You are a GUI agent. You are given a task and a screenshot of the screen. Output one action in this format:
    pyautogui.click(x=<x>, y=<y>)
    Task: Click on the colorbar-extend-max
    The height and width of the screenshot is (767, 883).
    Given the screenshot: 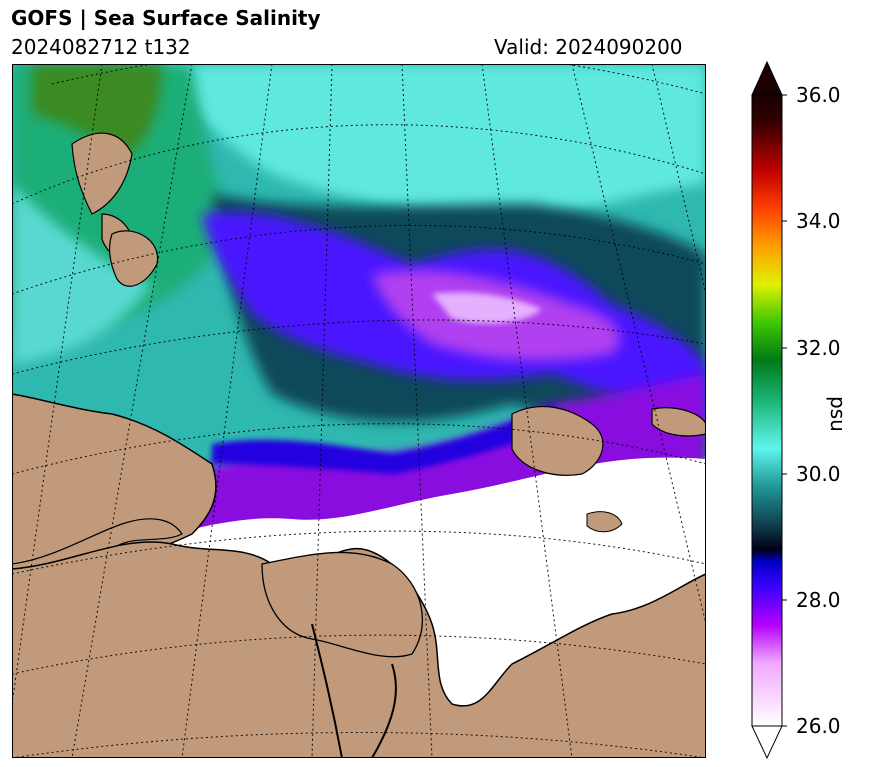 What is the action you would take?
    pyautogui.click(x=767, y=78)
    